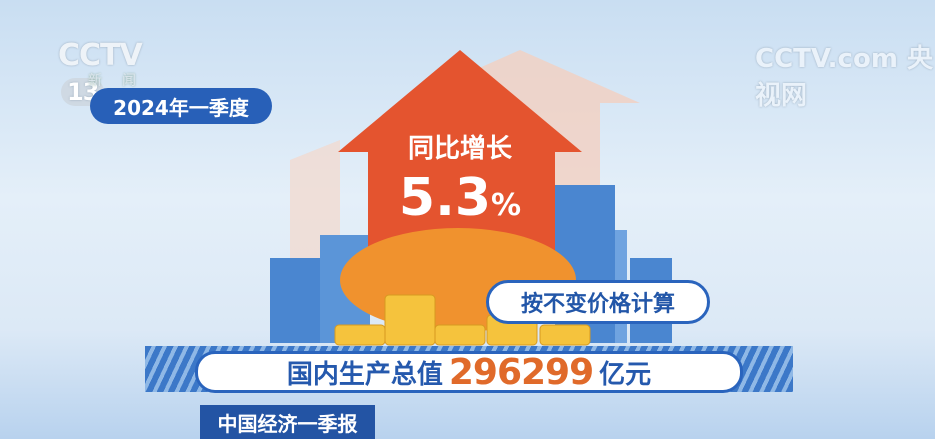 The height and width of the screenshot is (439, 935). Describe the element at coordinates (287, 422) in the screenshot. I see `program-title: 中国经济一季报` at that location.